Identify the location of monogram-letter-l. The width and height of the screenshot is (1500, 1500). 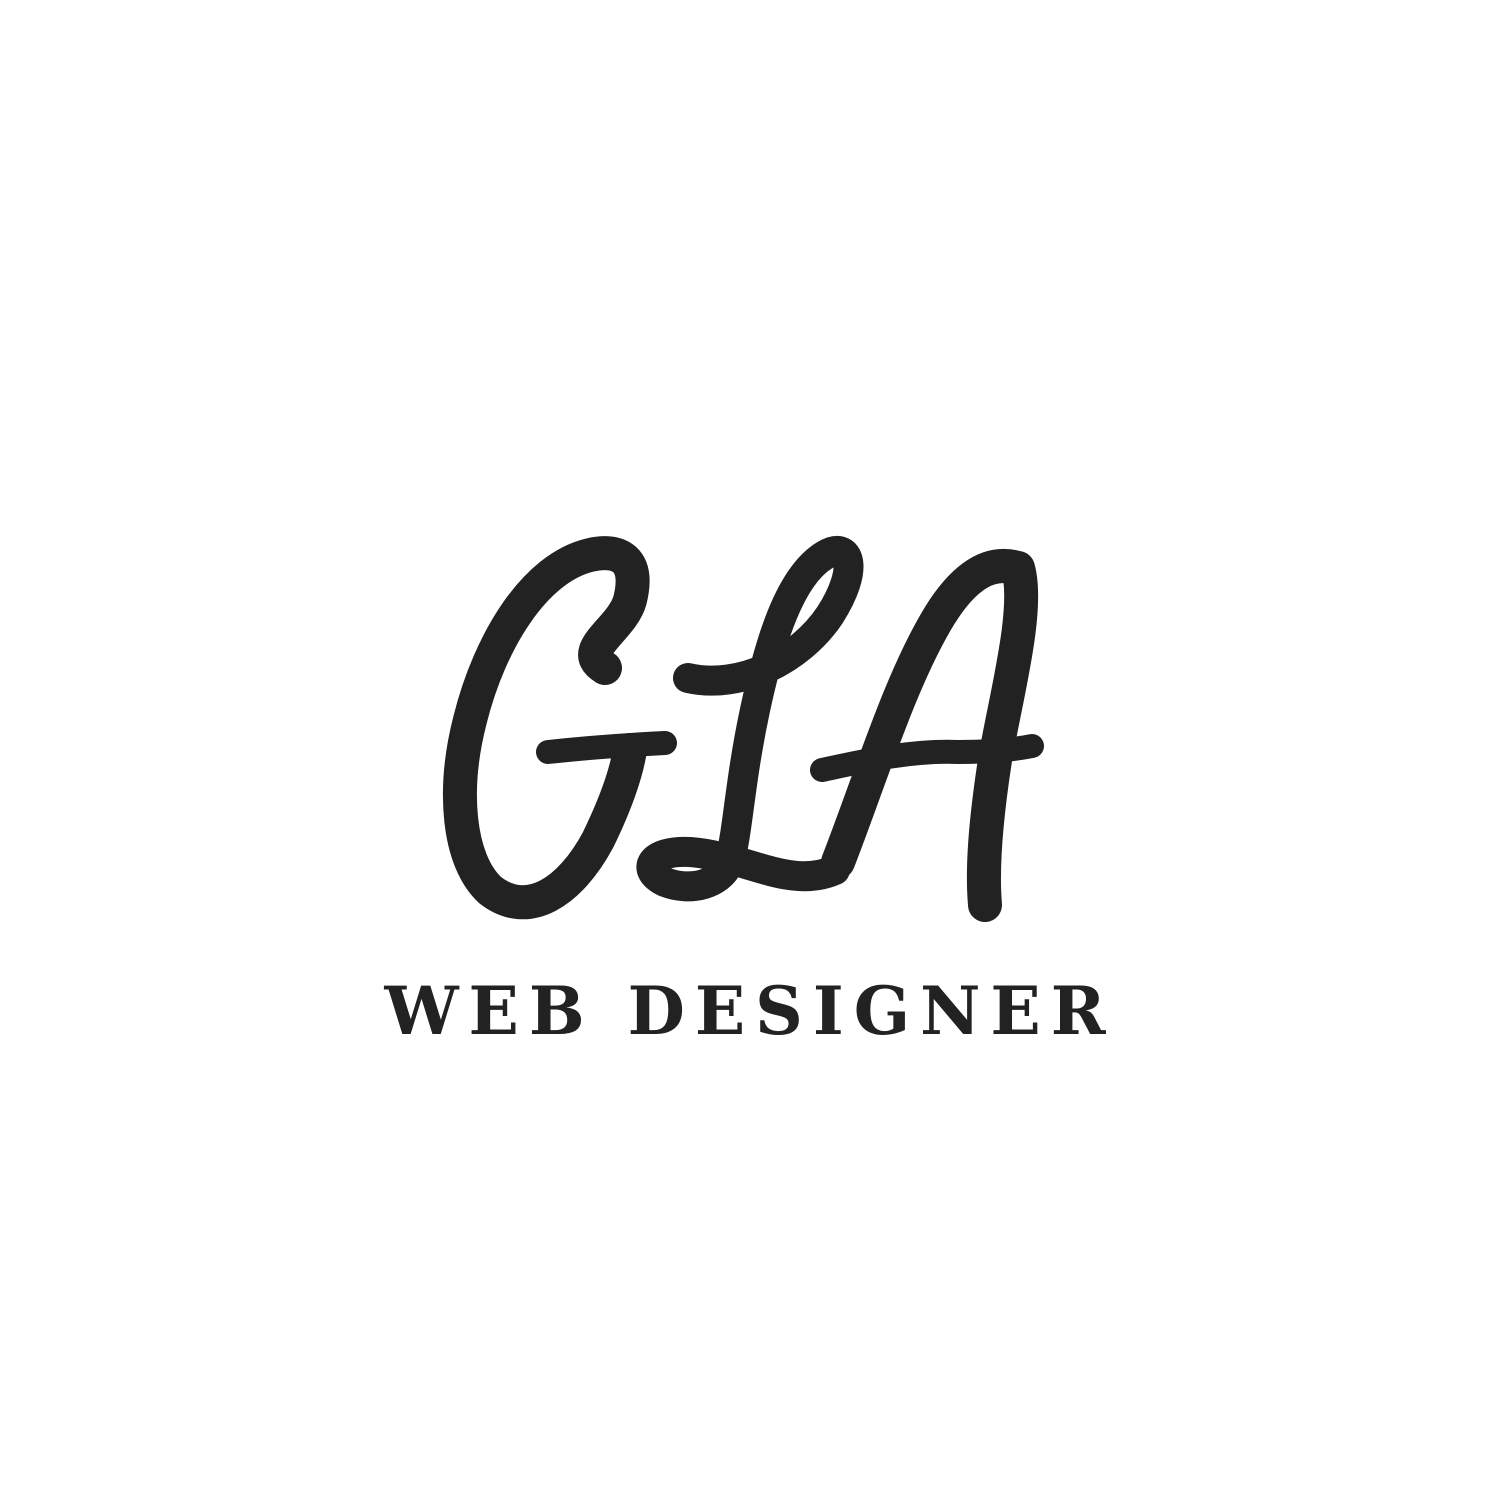
(750, 719).